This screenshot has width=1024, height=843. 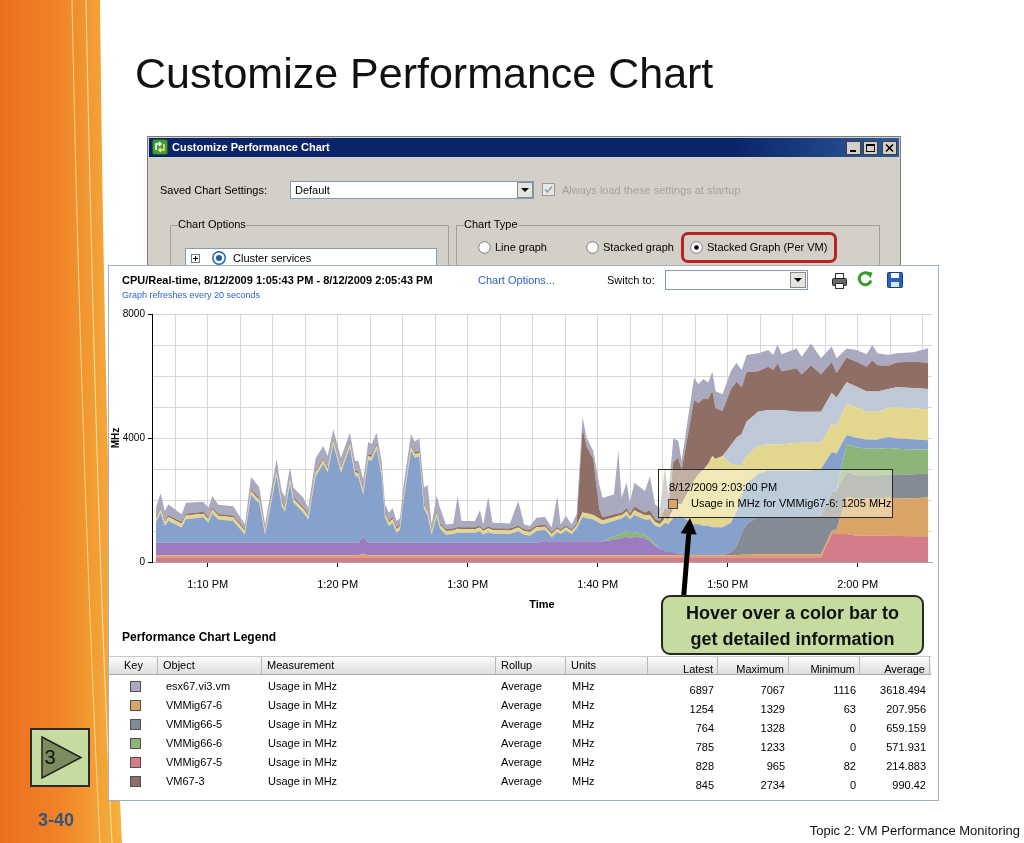 What do you see at coordinates (906, 728) in the screenshot?
I see `text: 659.159` at bounding box center [906, 728].